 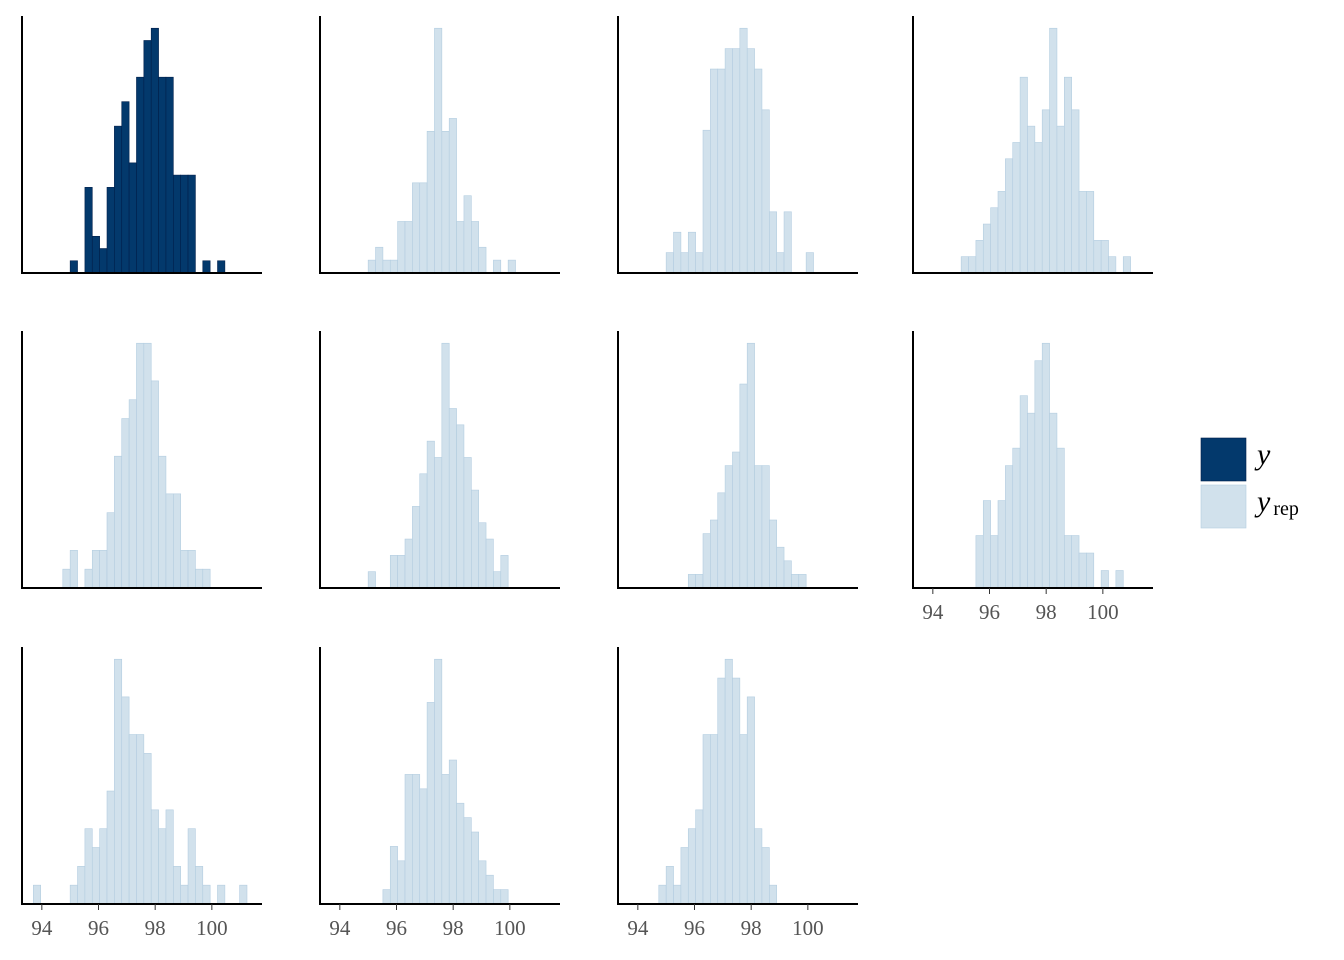 I want to click on legend-name: y, so click(x=1262, y=501).